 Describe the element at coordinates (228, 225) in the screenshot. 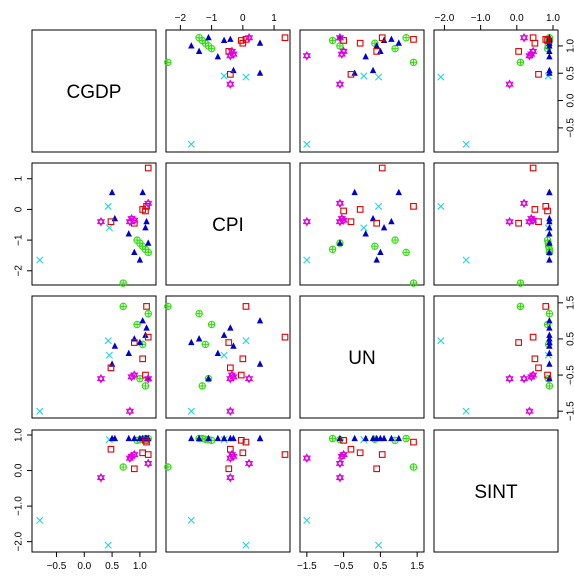

I see `variable-label-cpi: CPI` at that location.